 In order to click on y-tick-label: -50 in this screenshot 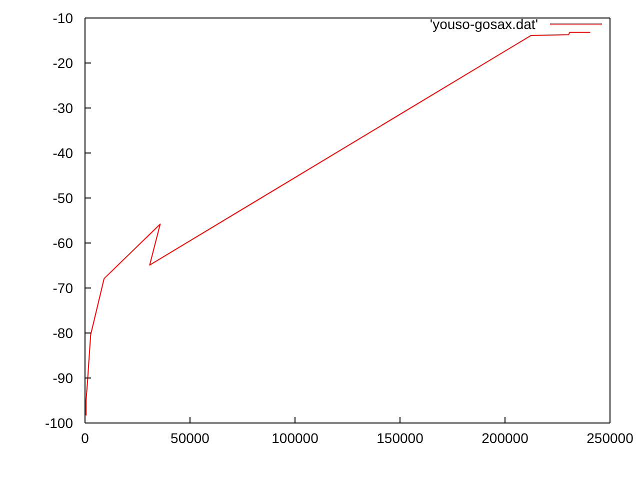, I will do `click(63, 198)`.